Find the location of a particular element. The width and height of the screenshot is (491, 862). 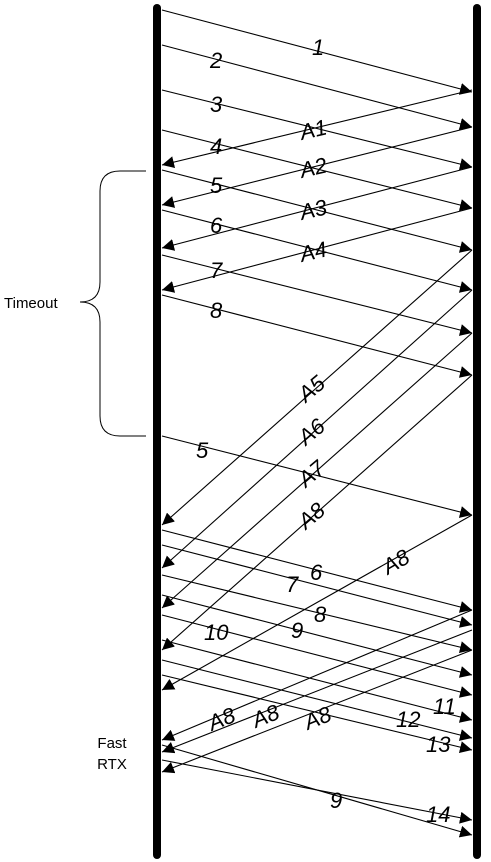

segment-11-arrow is located at coordinates (317, 681).